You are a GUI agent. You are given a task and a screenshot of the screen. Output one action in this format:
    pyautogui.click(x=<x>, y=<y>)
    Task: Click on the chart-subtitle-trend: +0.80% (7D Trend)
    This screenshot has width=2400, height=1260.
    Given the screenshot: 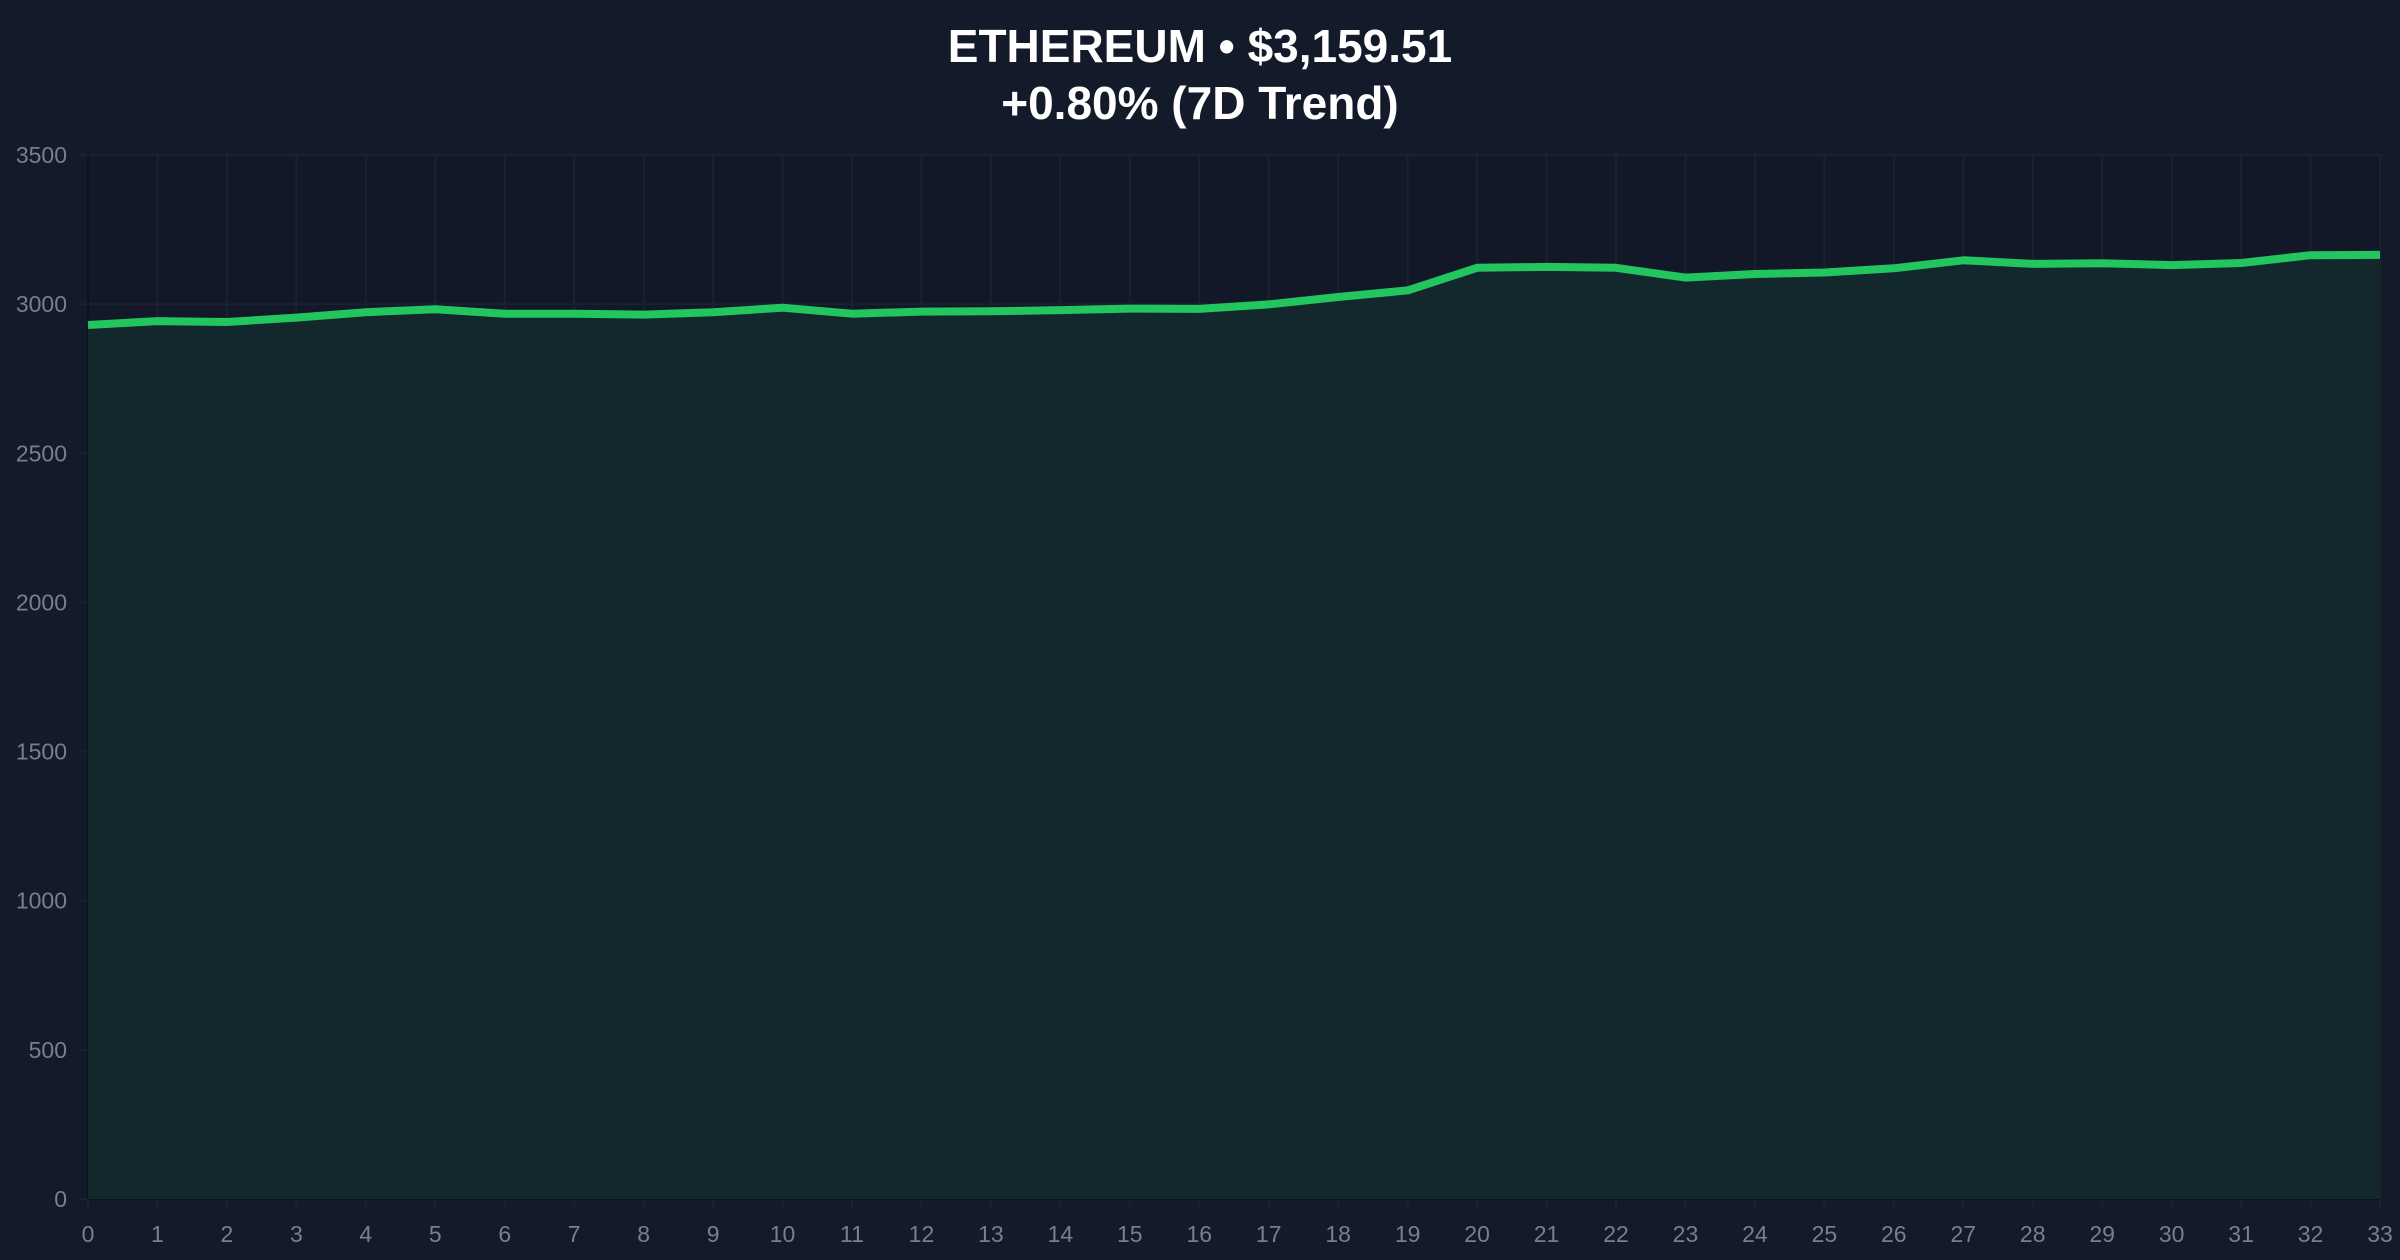 What is the action you would take?
    pyautogui.click(x=1200, y=103)
    